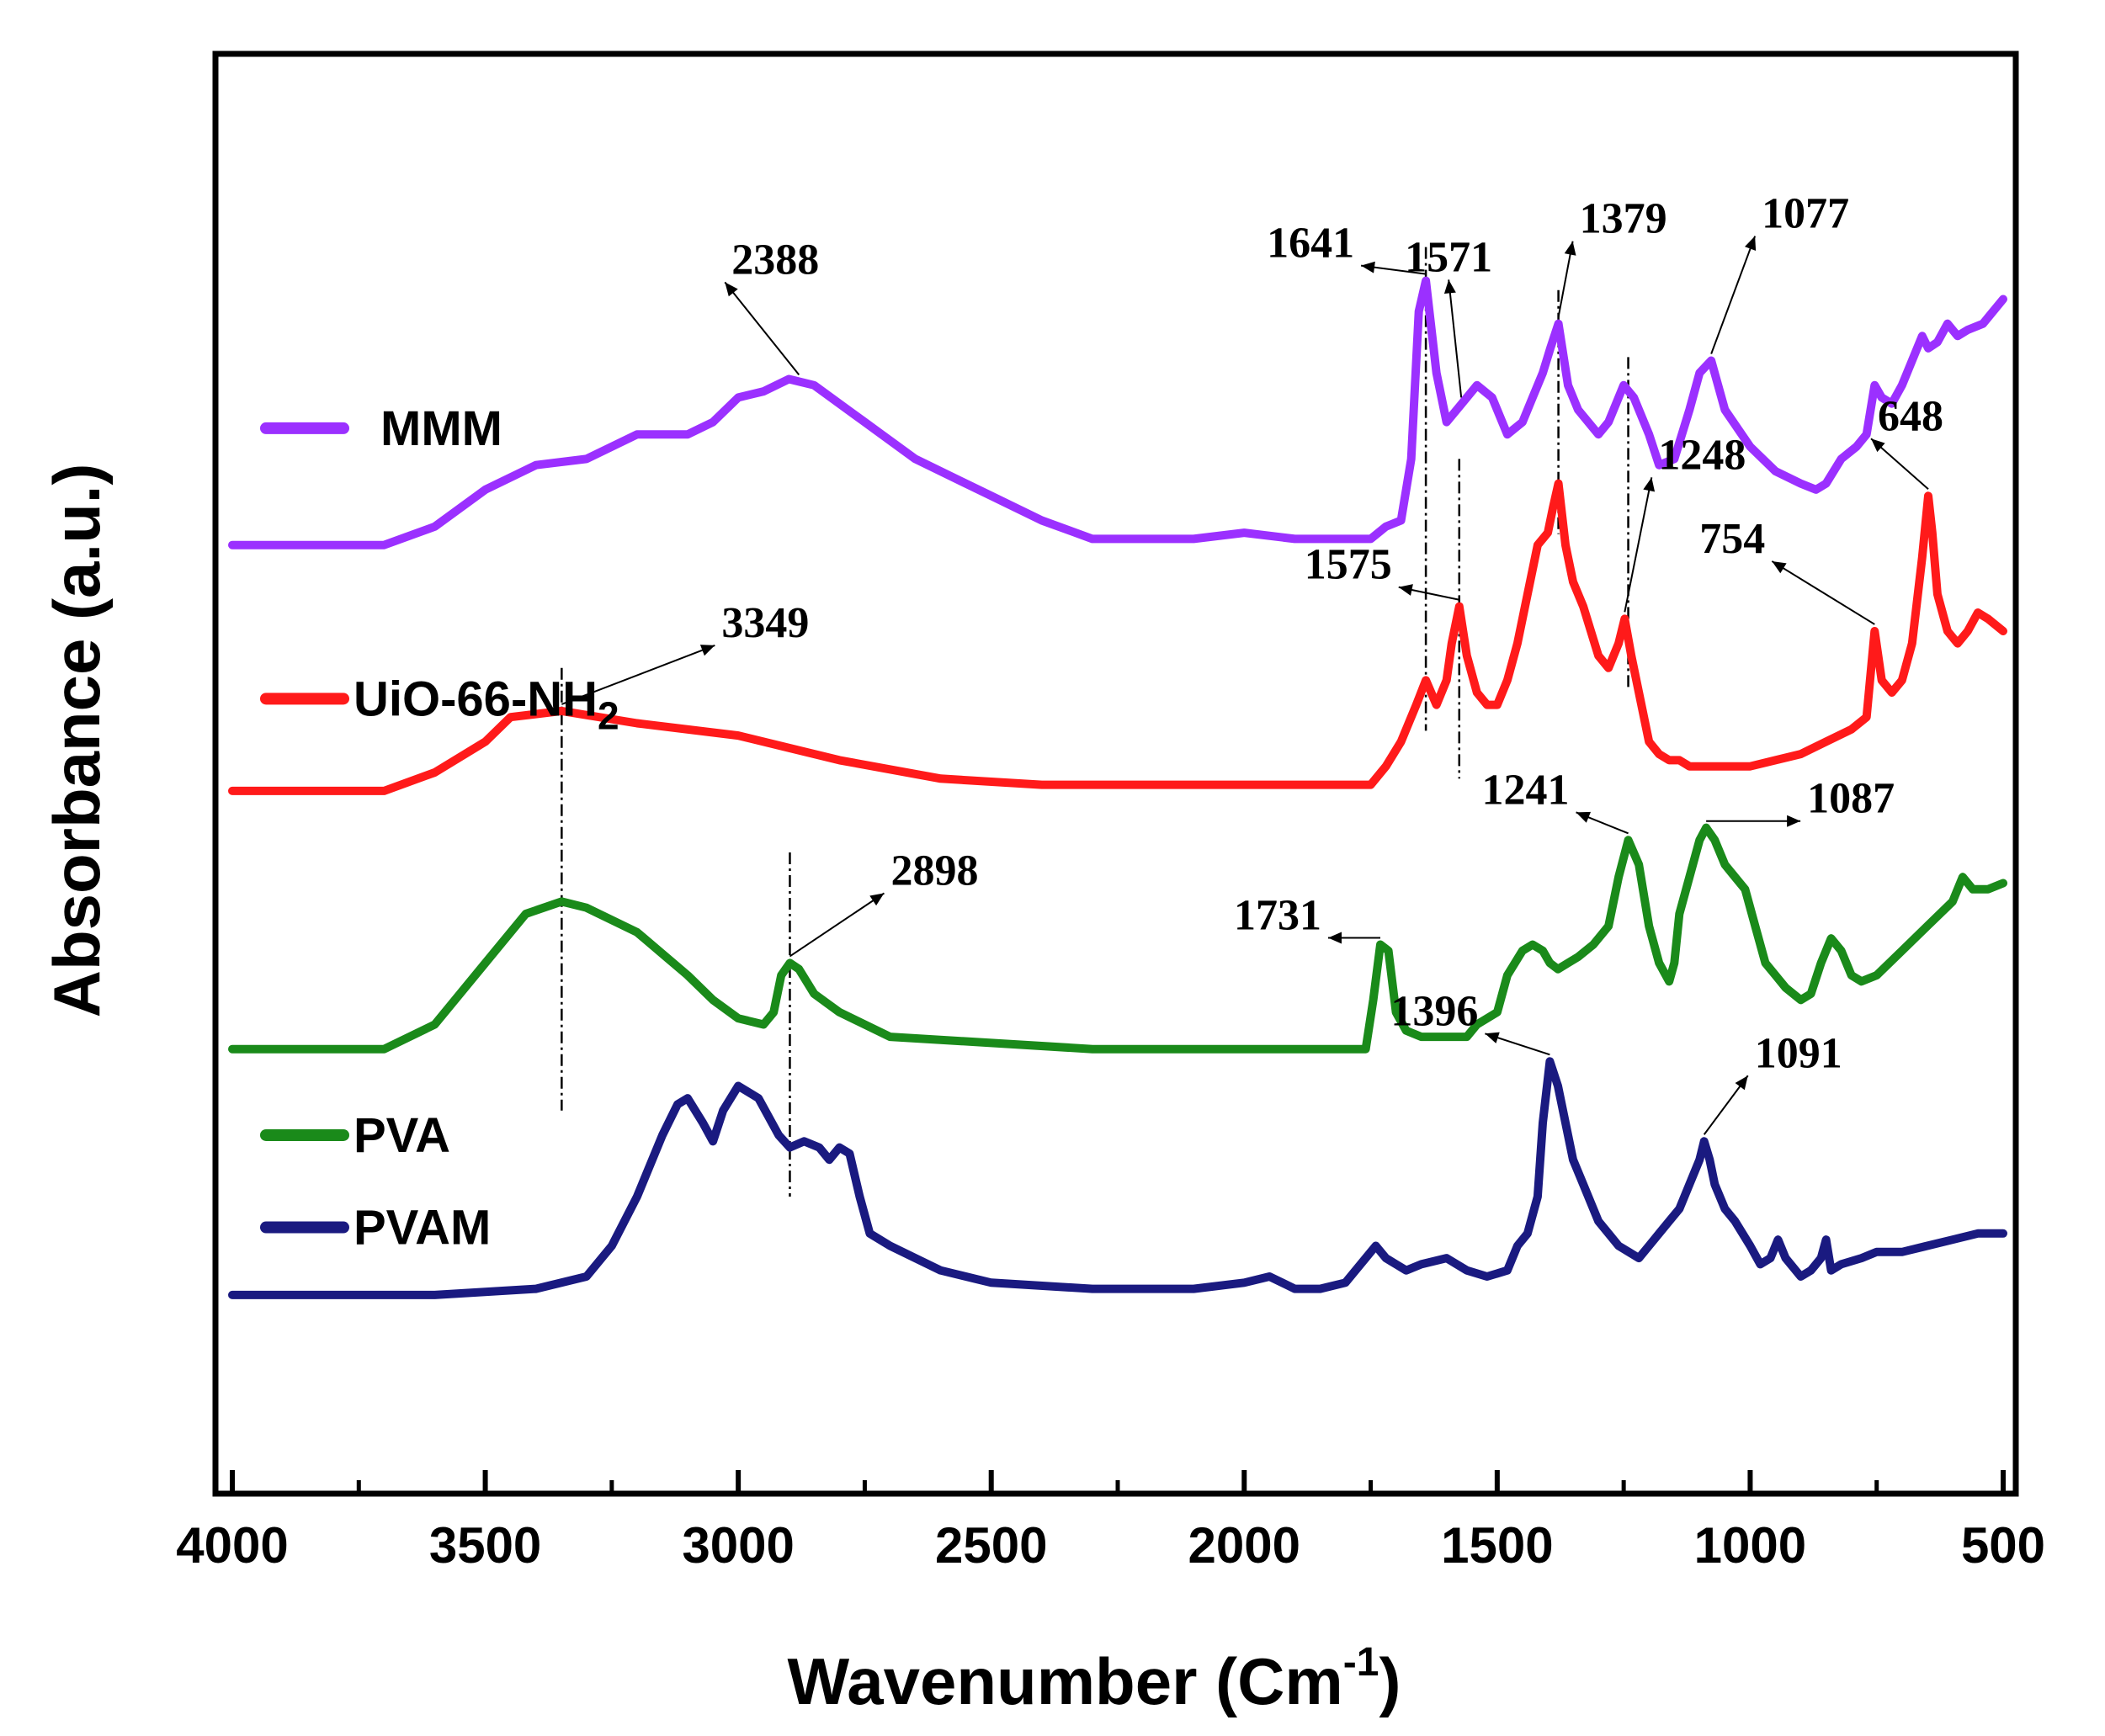 Image resolution: width=2105 pixels, height=1736 pixels. I want to click on annotation-label-1087: 1087, so click(1851, 799).